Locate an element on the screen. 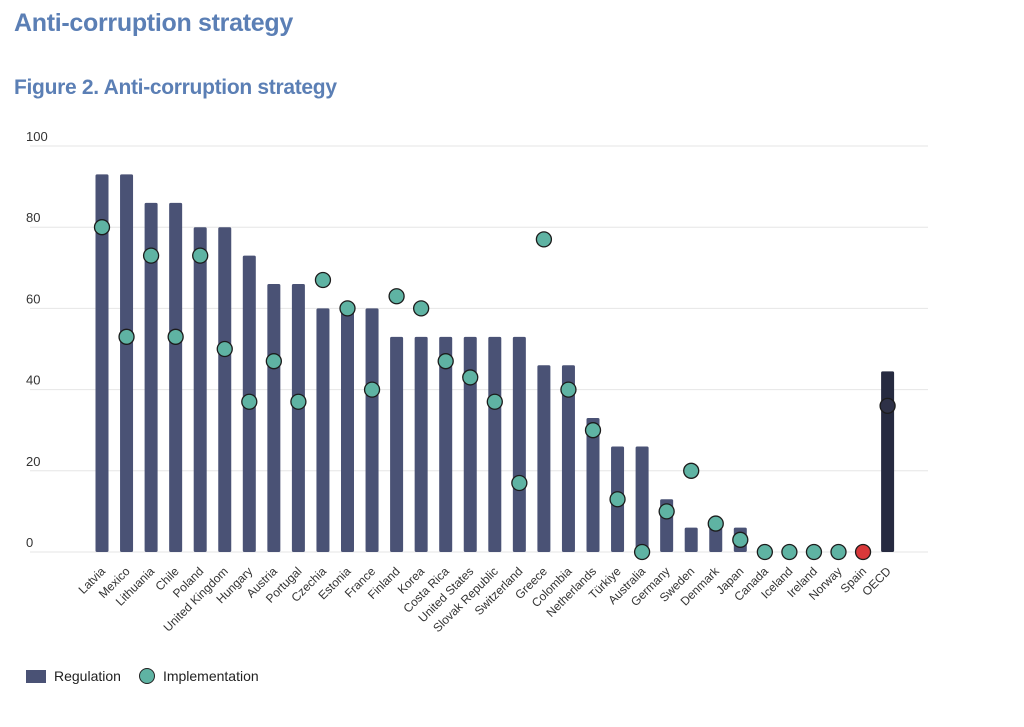 This screenshot has height=727, width=1024. dot-implementation-japan is located at coordinates (740, 539).